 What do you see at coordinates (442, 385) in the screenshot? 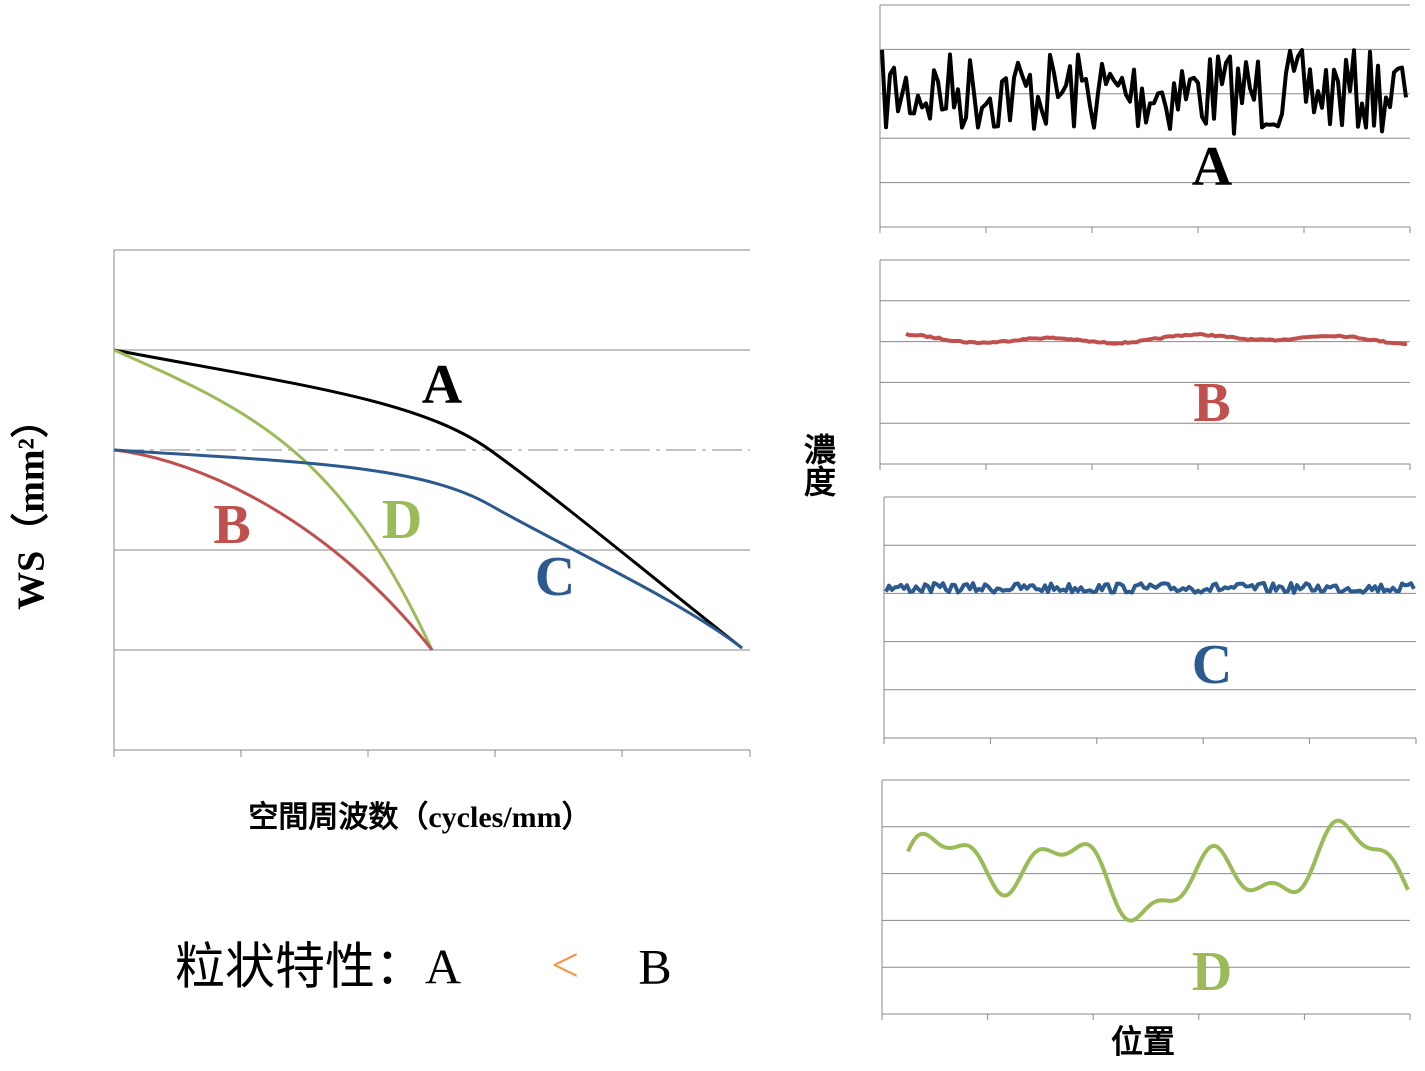
I see `curve-label: A` at bounding box center [442, 385].